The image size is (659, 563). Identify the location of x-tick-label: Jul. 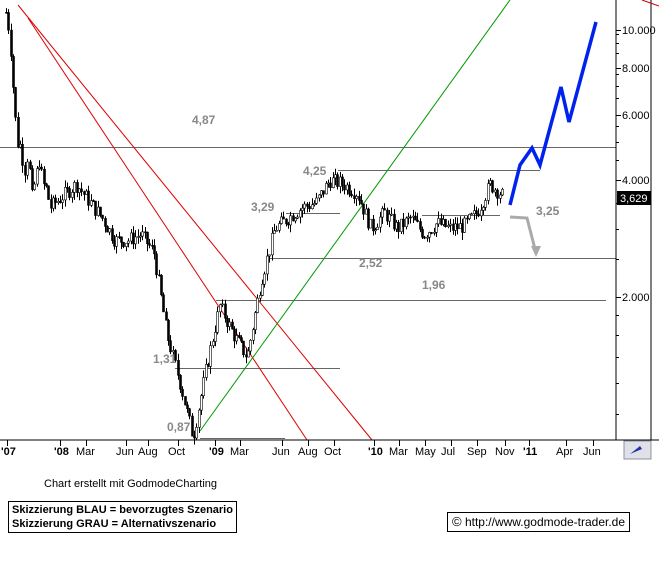
(448, 452).